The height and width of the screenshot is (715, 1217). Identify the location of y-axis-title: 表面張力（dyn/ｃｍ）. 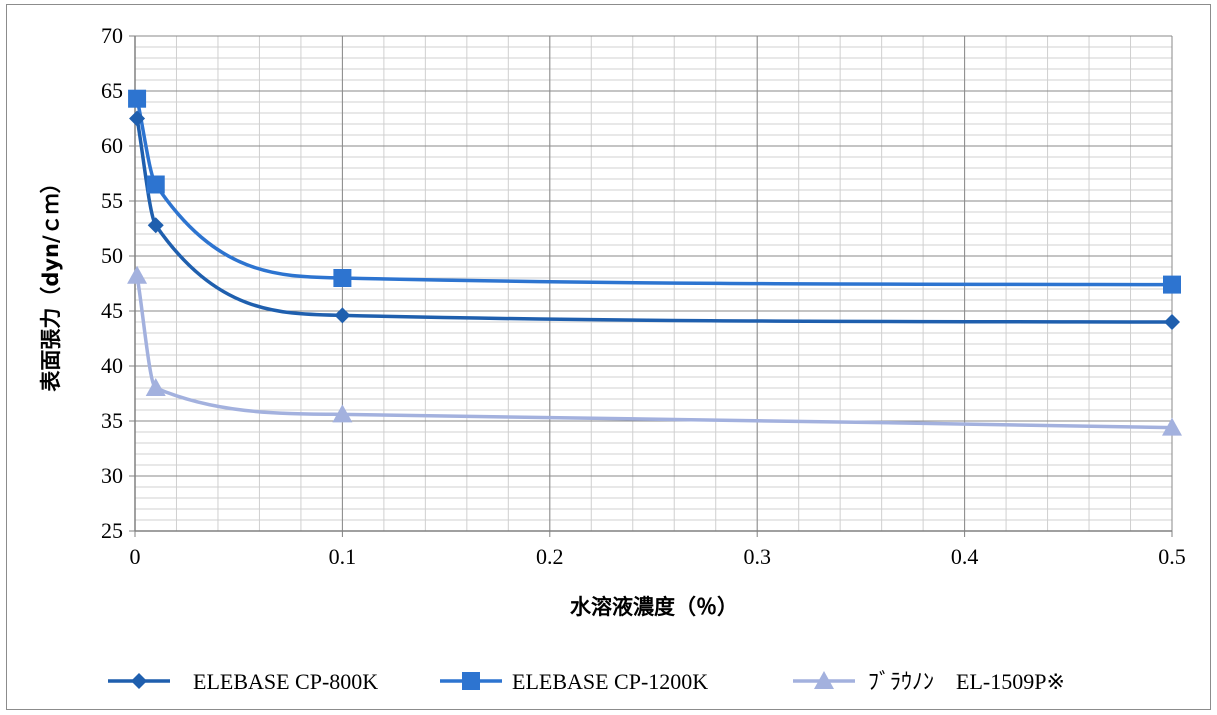
(51, 281).